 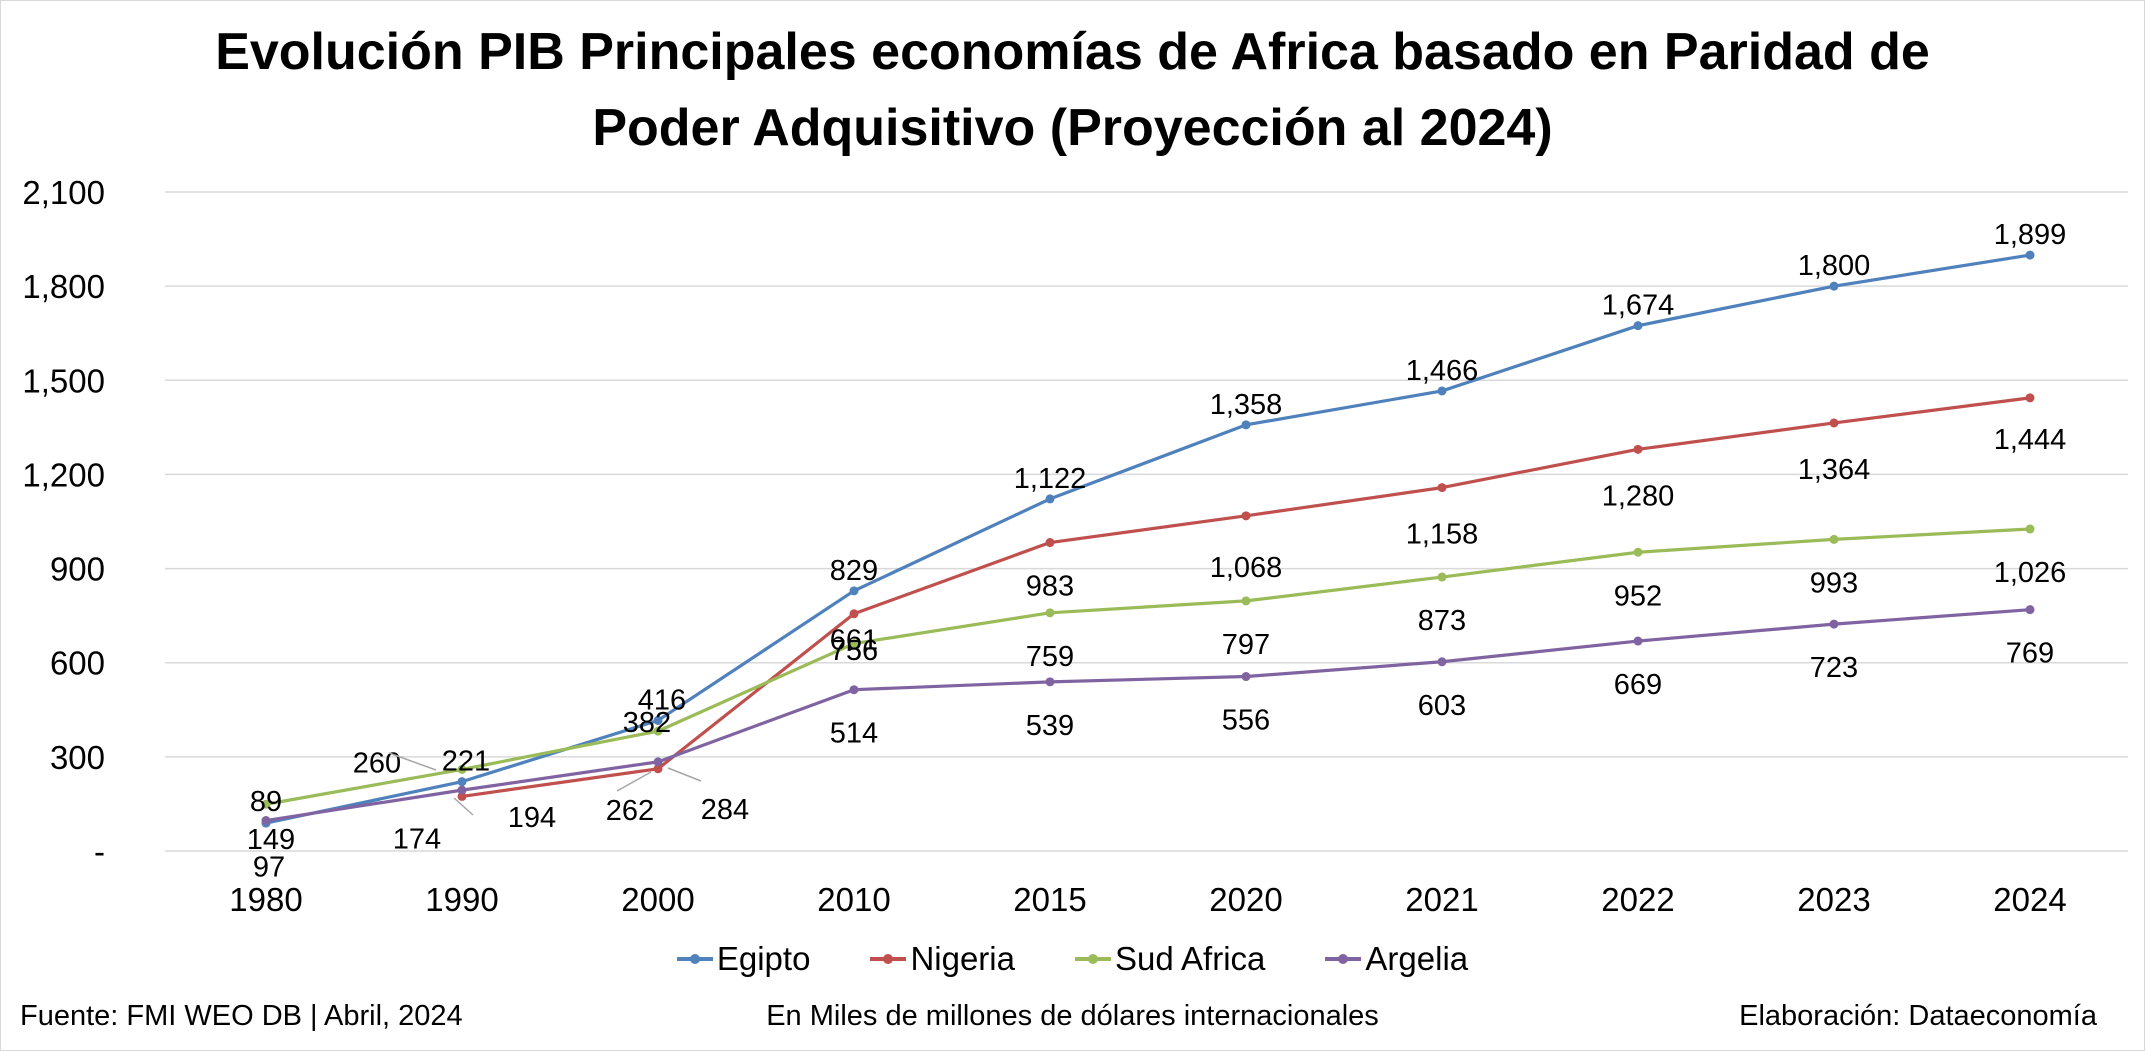 I want to click on y-tick-label: 600, so click(x=77, y=663).